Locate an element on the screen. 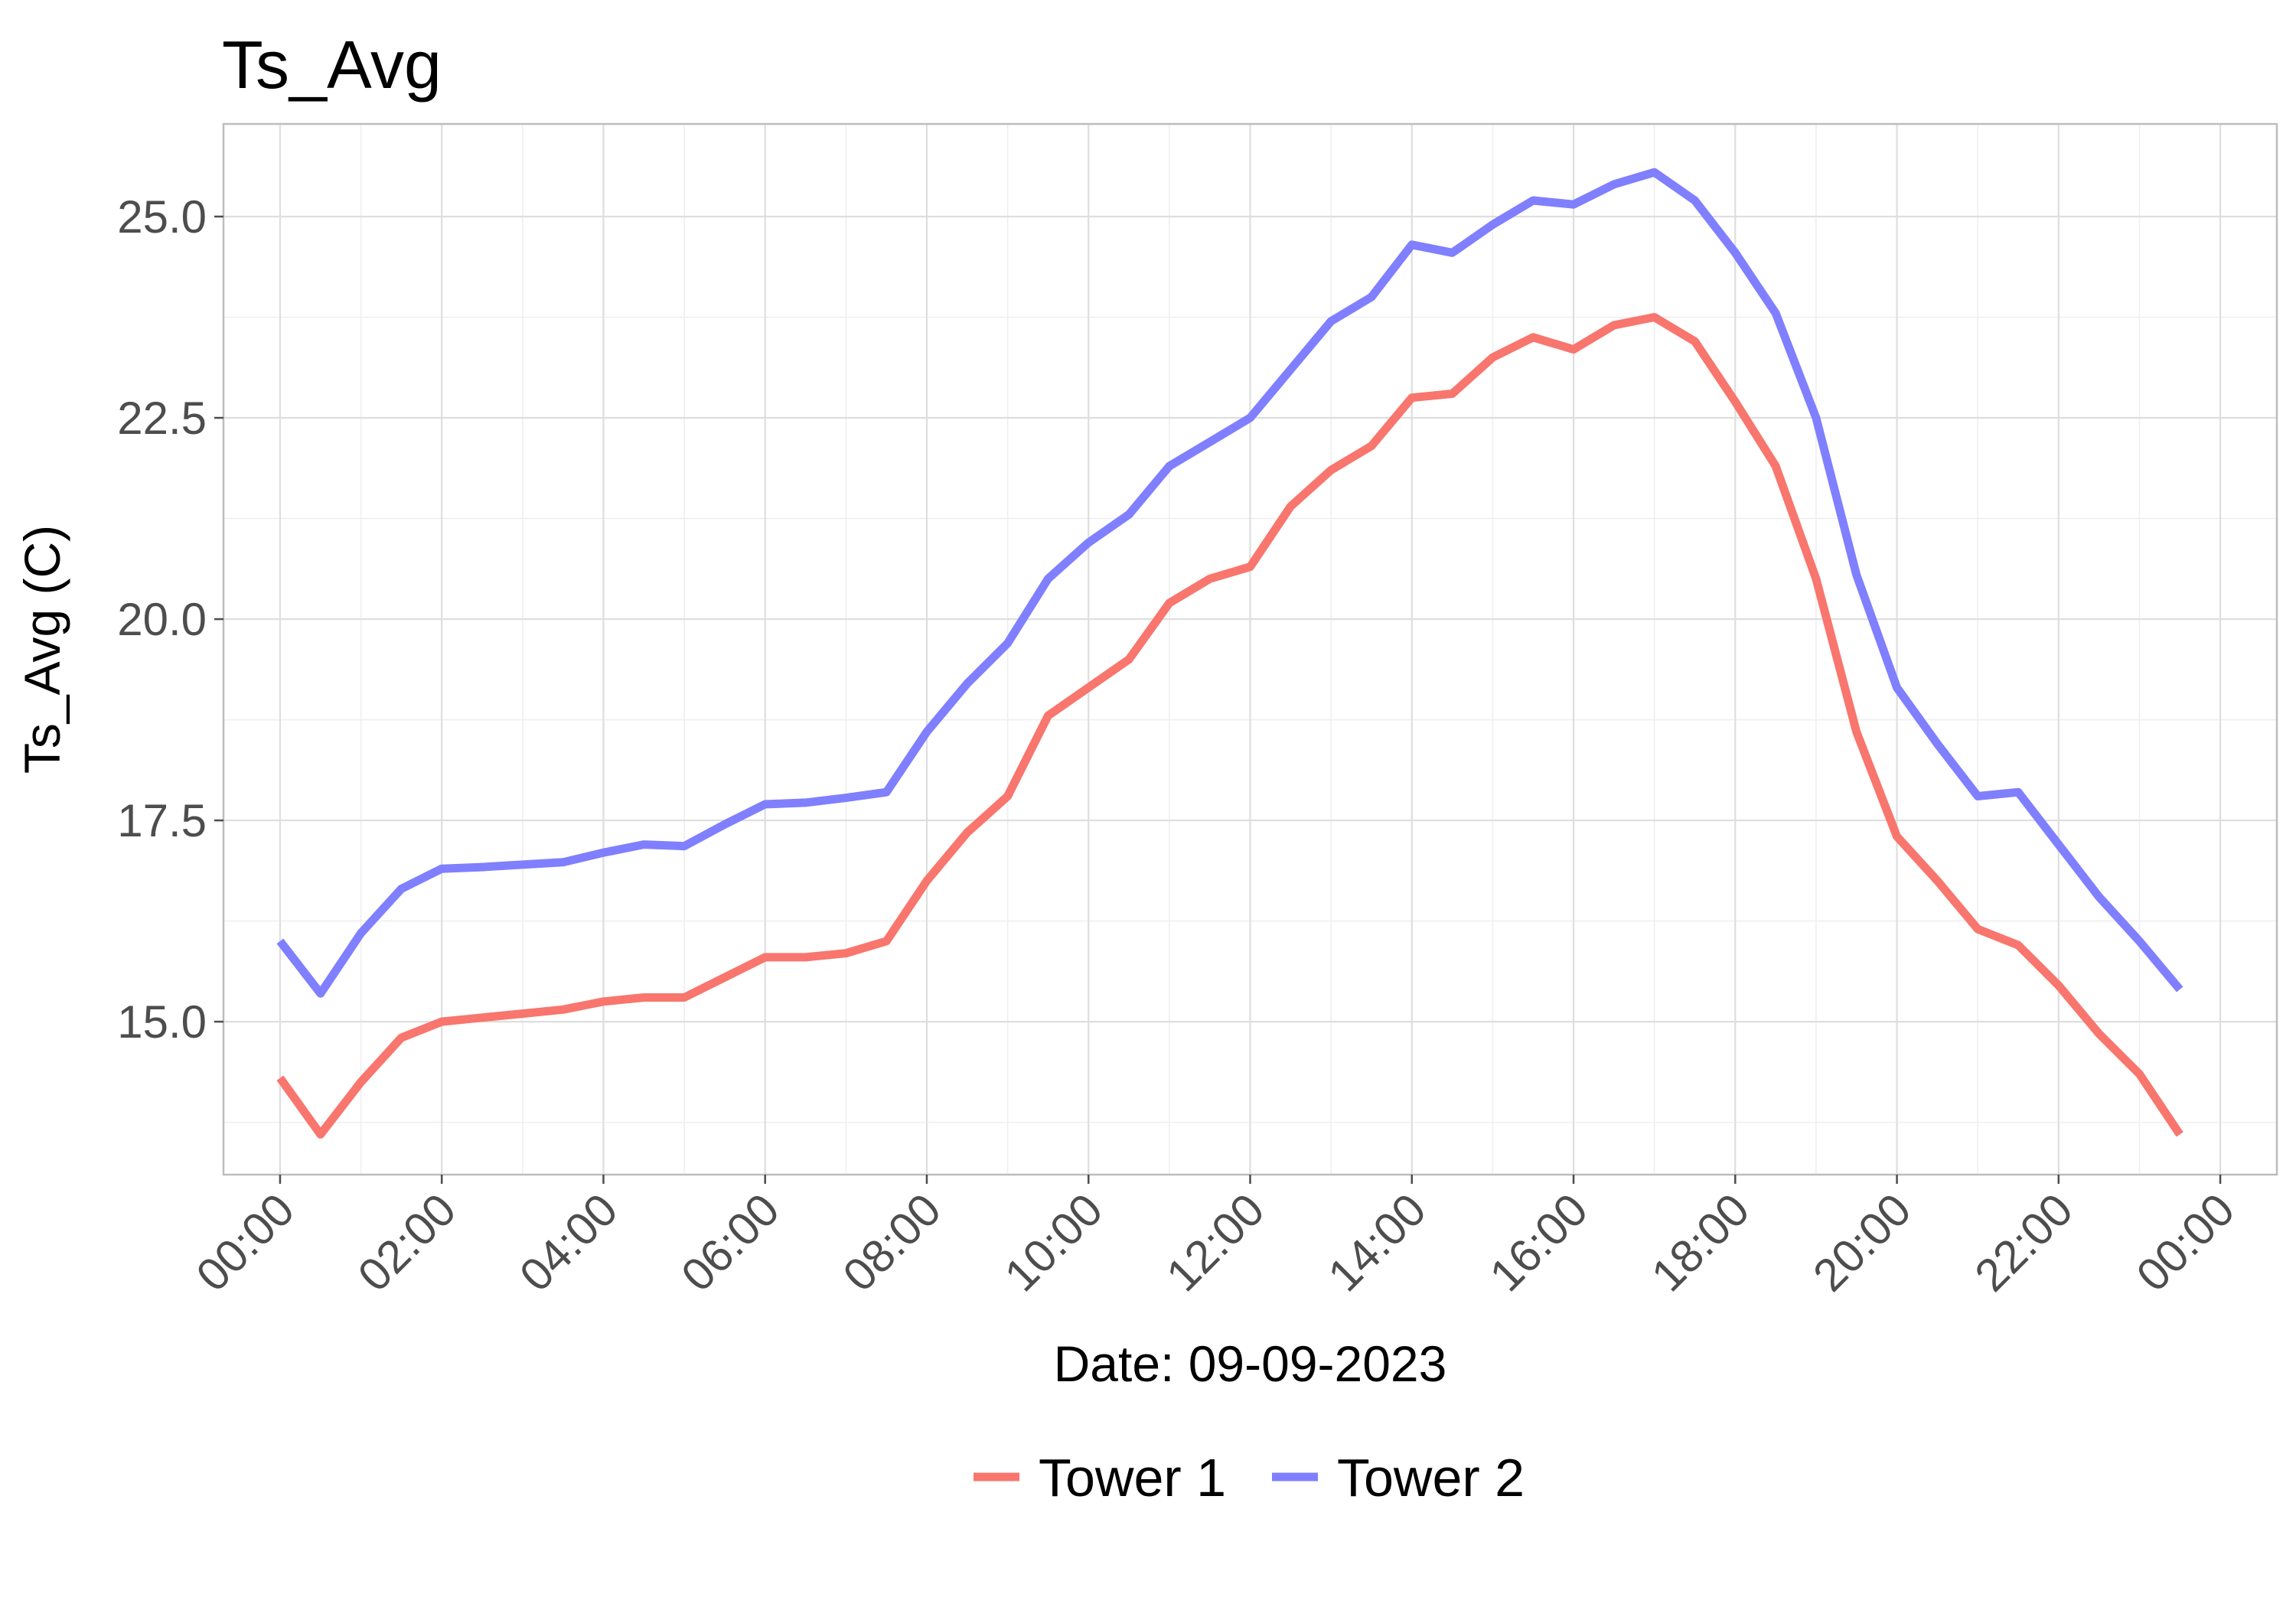  x-axis-label: Date: 09-09-2023 is located at coordinates (1250, 1363).